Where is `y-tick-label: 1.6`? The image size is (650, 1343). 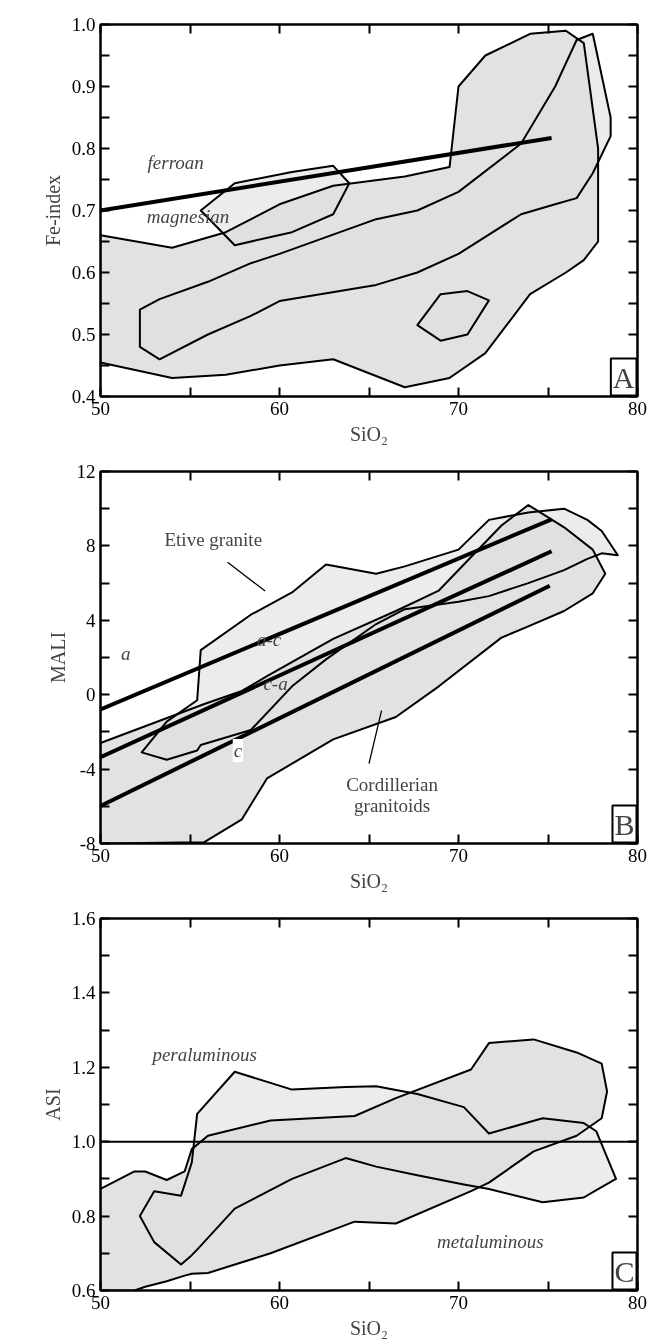 y-tick-label: 1.6 is located at coordinates (83, 918).